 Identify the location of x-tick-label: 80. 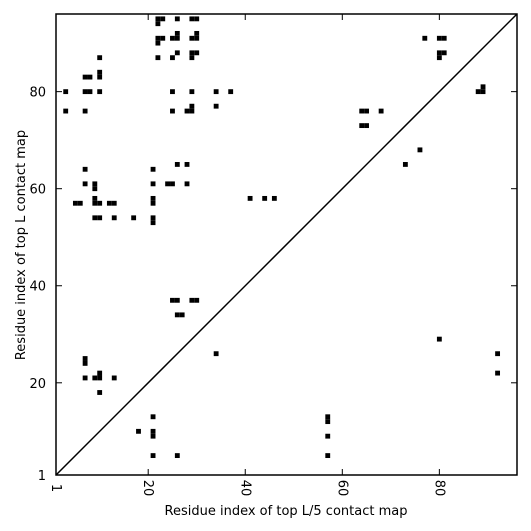
(438, 488).